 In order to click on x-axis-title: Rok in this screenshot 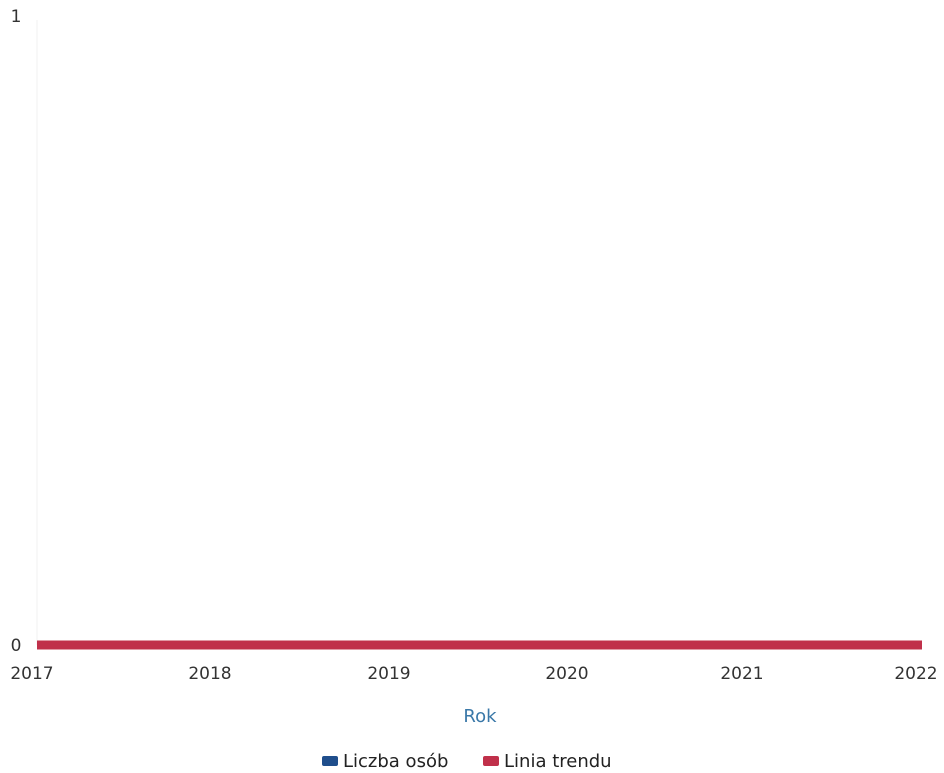, I will do `click(480, 716)`.